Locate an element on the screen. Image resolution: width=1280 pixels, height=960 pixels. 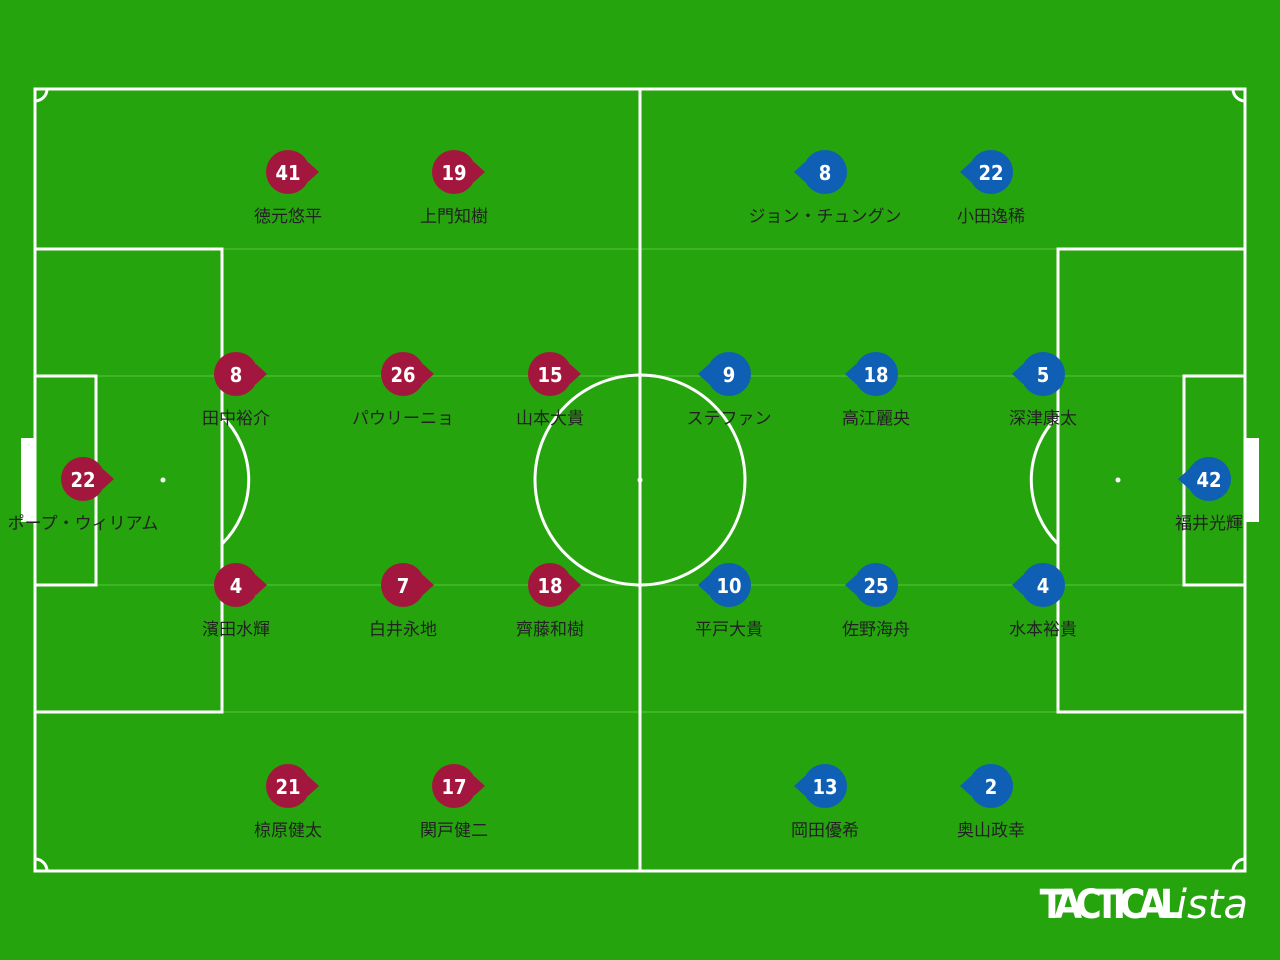
player: 7 白井永地 is located at coordinates (403, 601).